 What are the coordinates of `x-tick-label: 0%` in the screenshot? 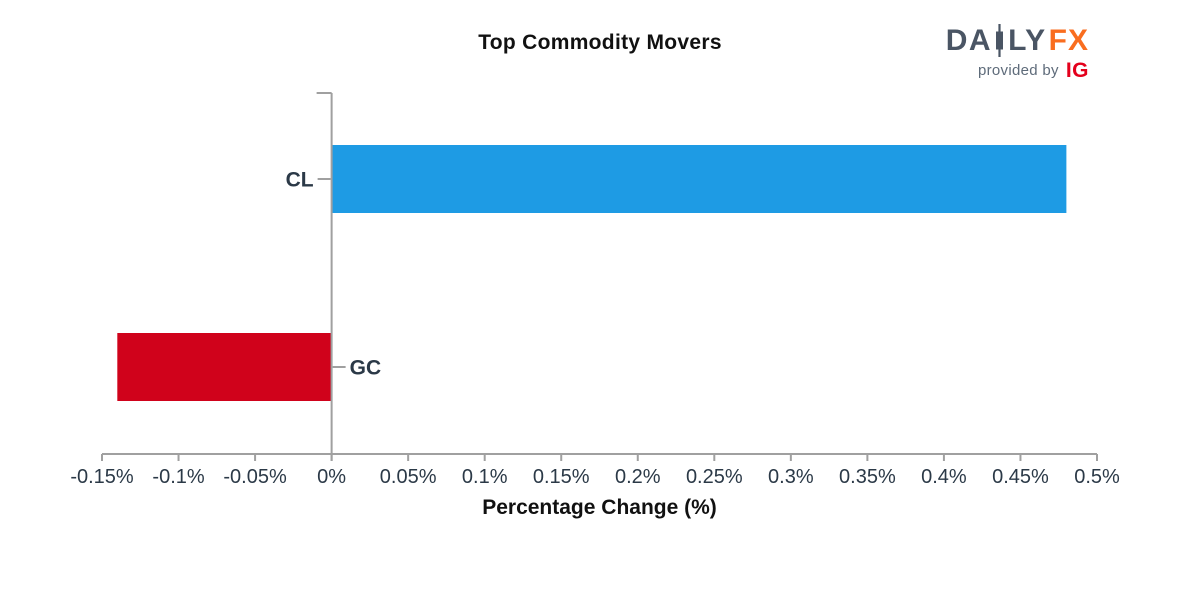 It's located at (331, 477).